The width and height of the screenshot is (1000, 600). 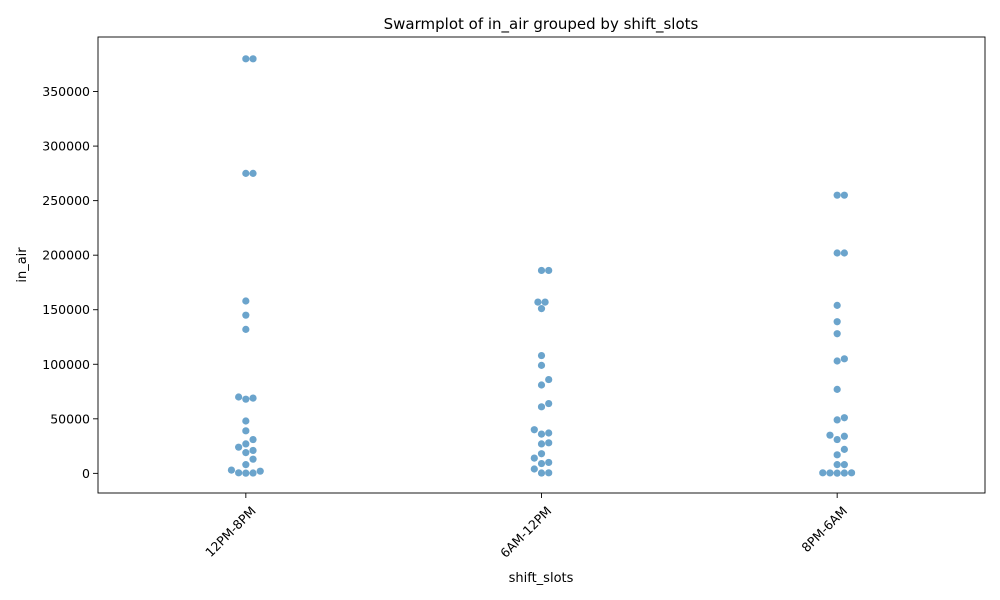 I want to click on y-tick-label: 350000, so click(x=66, y=91).